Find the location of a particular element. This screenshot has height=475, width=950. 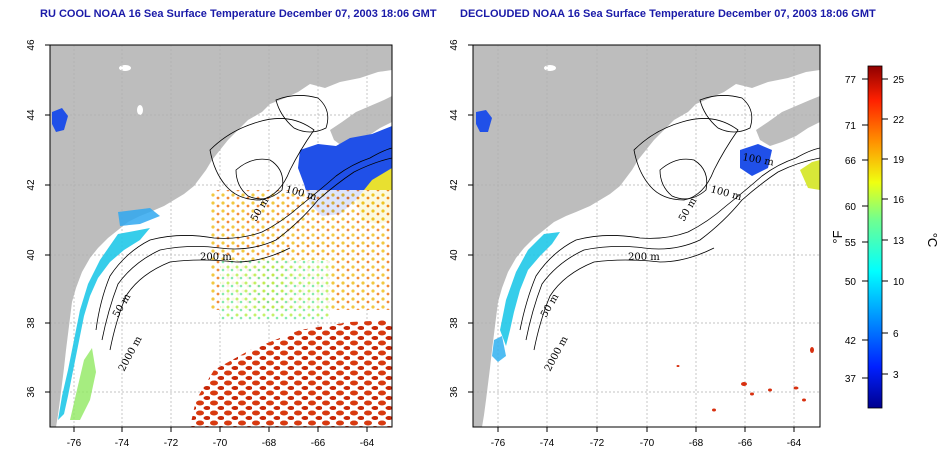

f-tick: 66 is located at coordinates (851, 161).